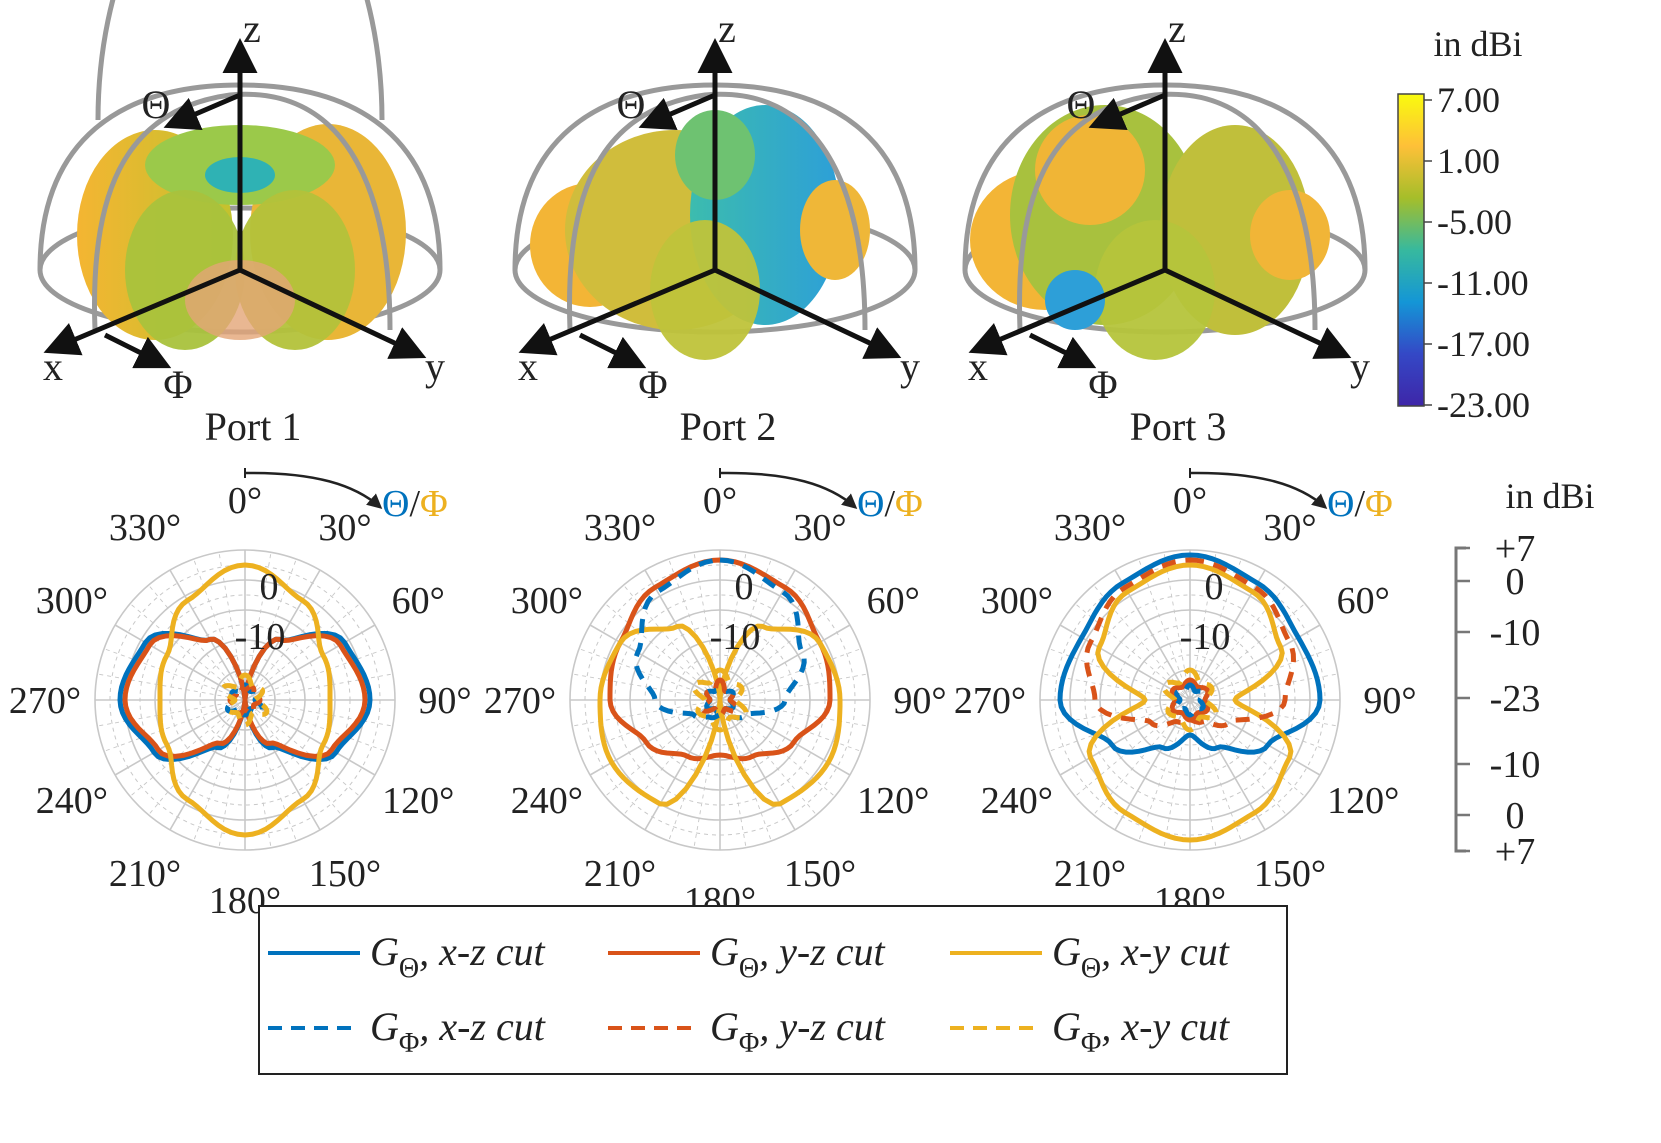 The height and width of the screenshot is (1143, 1661). I want to click on legend-symbol: G, so click(384, 951).